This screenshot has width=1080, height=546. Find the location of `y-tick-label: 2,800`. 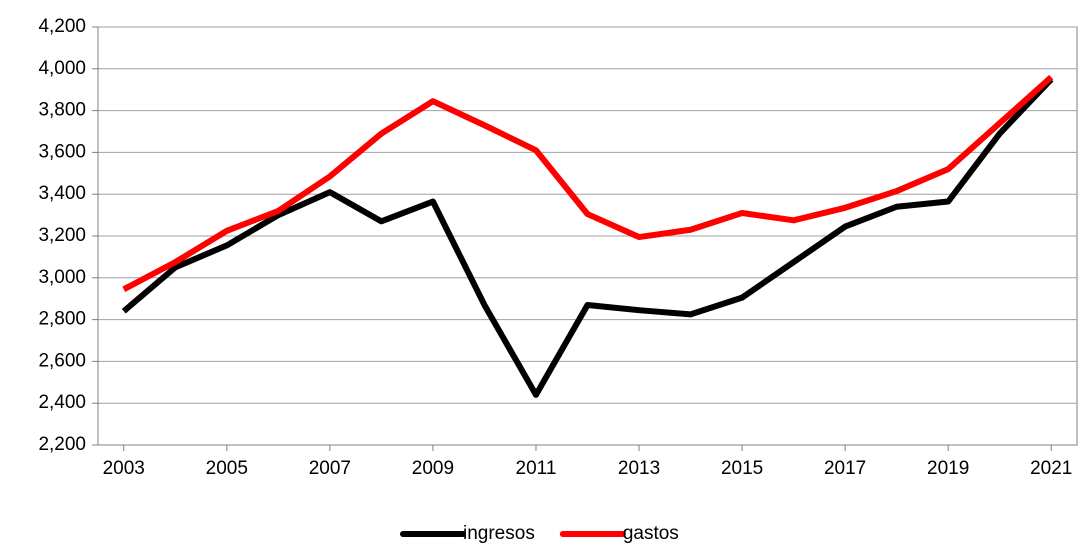

y-tick-label: 2,800 is located at coordinates (62, 319).